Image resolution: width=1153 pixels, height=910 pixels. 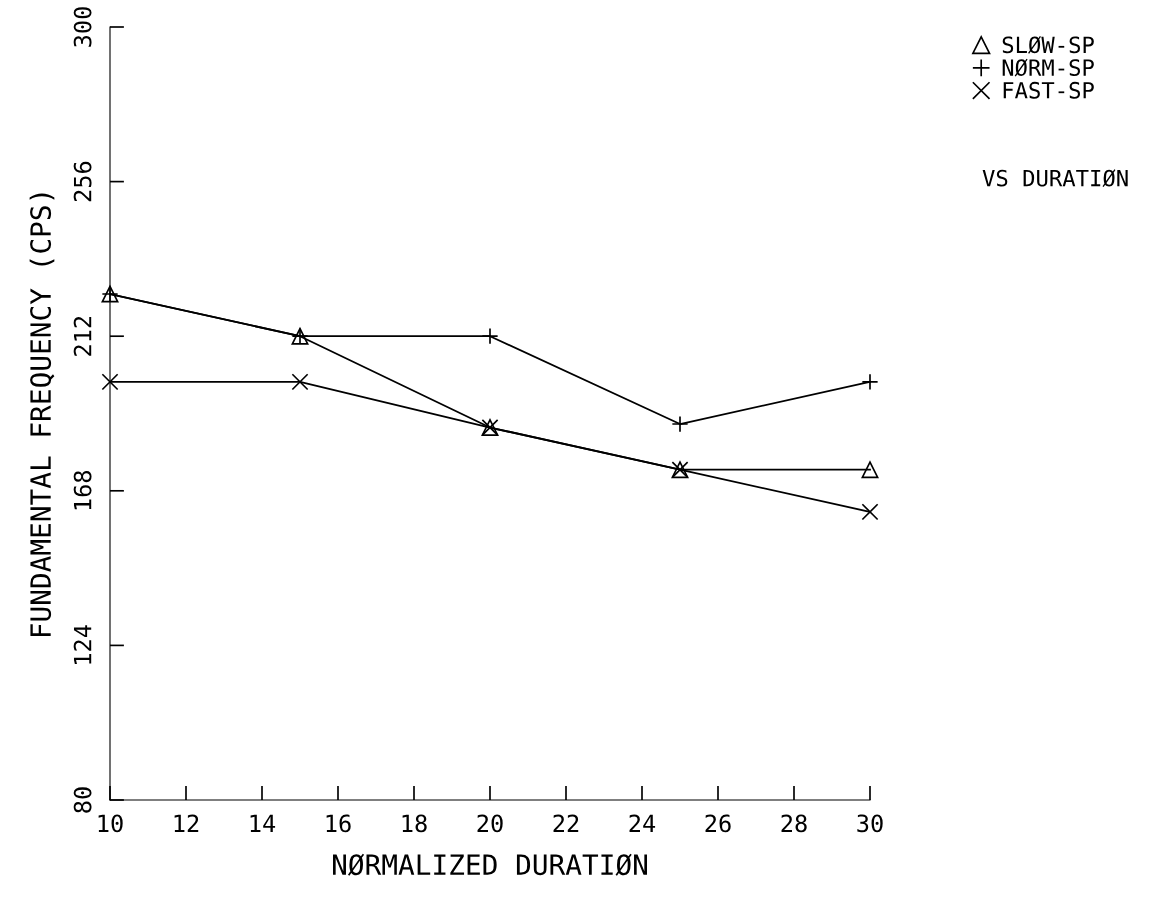 What do you see at coordinates (414, 823) in the screenshot?
I see `x-tick-label: 18` at bounding box center [414, 823].